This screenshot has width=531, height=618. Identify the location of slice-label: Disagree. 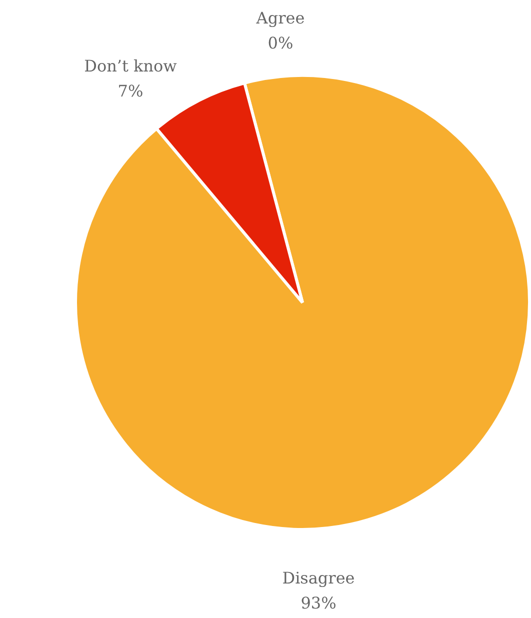
(318, 578).